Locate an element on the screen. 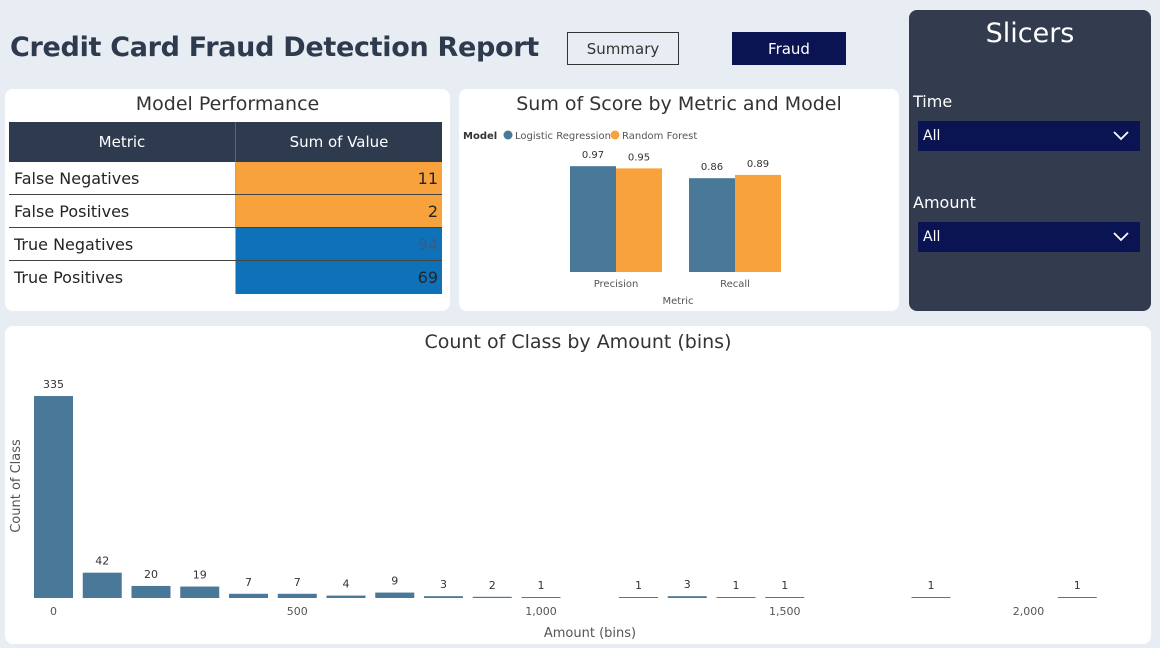  metric-cell: True Negatives is located at coordinates (122, 244).